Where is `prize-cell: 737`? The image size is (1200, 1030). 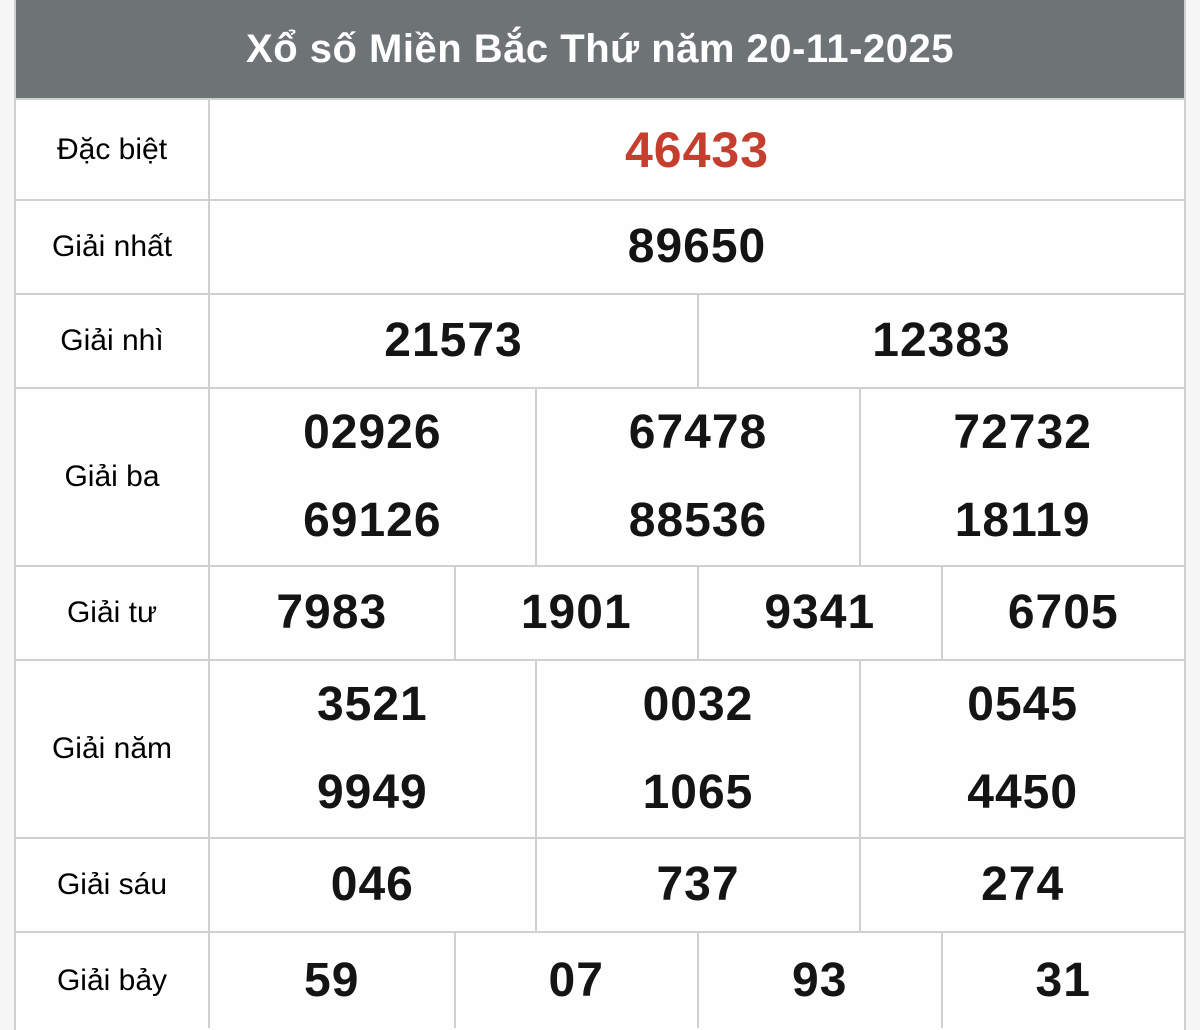
prize-cell: 737 is located at coordinates (697, 885).